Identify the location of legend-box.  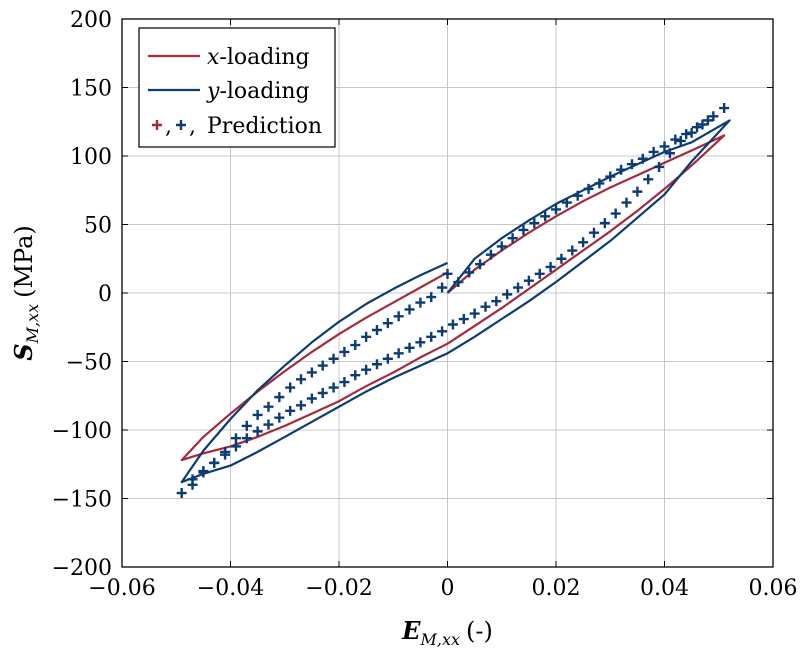
(237, 87).